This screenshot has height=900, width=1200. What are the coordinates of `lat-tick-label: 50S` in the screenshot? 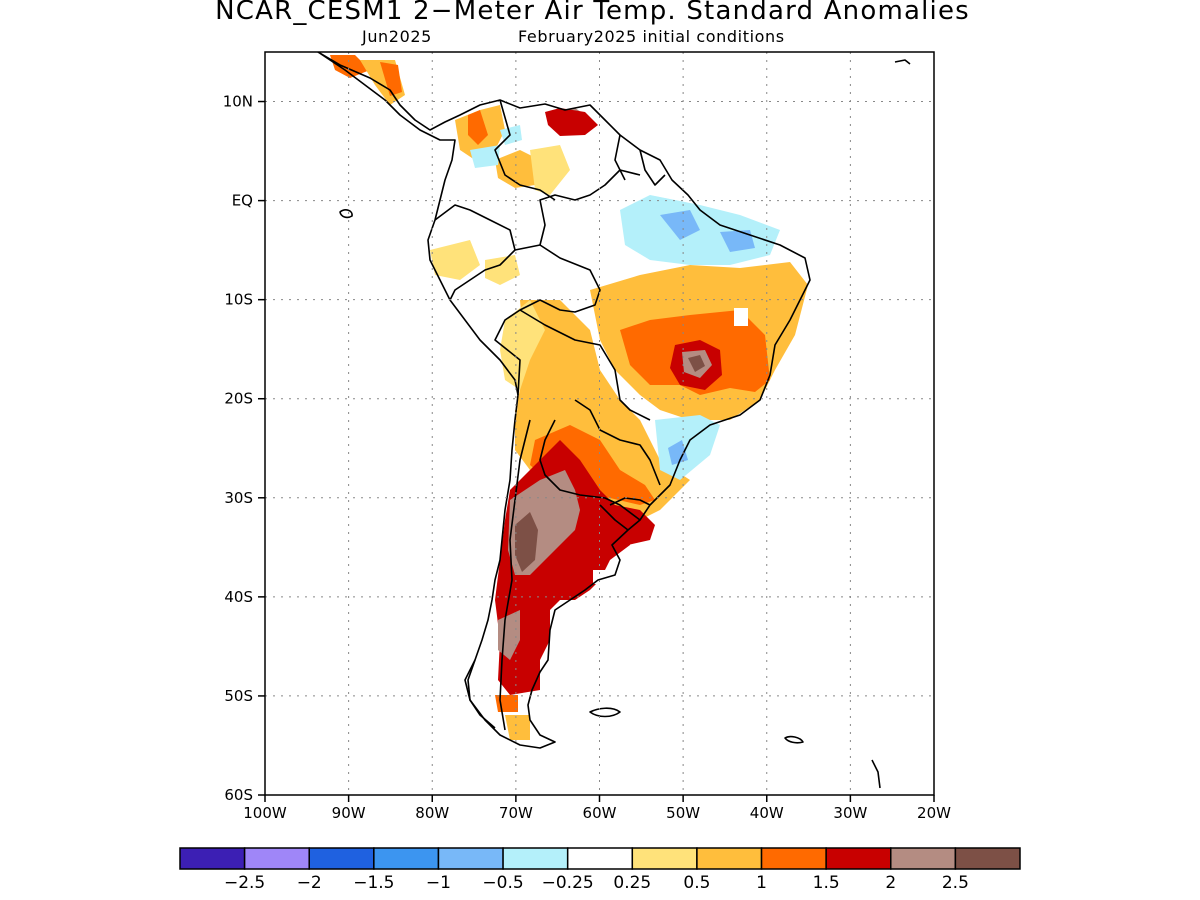 It's located at (238, 696).